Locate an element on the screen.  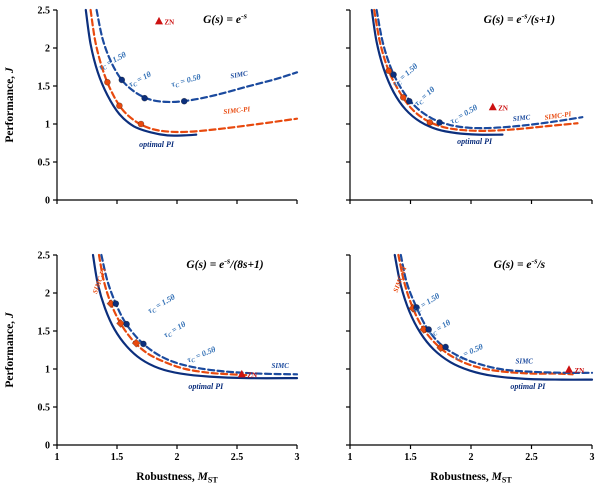
subplot-title: G(s) = e-s/(s+1) is located at coordinates (520, 19).